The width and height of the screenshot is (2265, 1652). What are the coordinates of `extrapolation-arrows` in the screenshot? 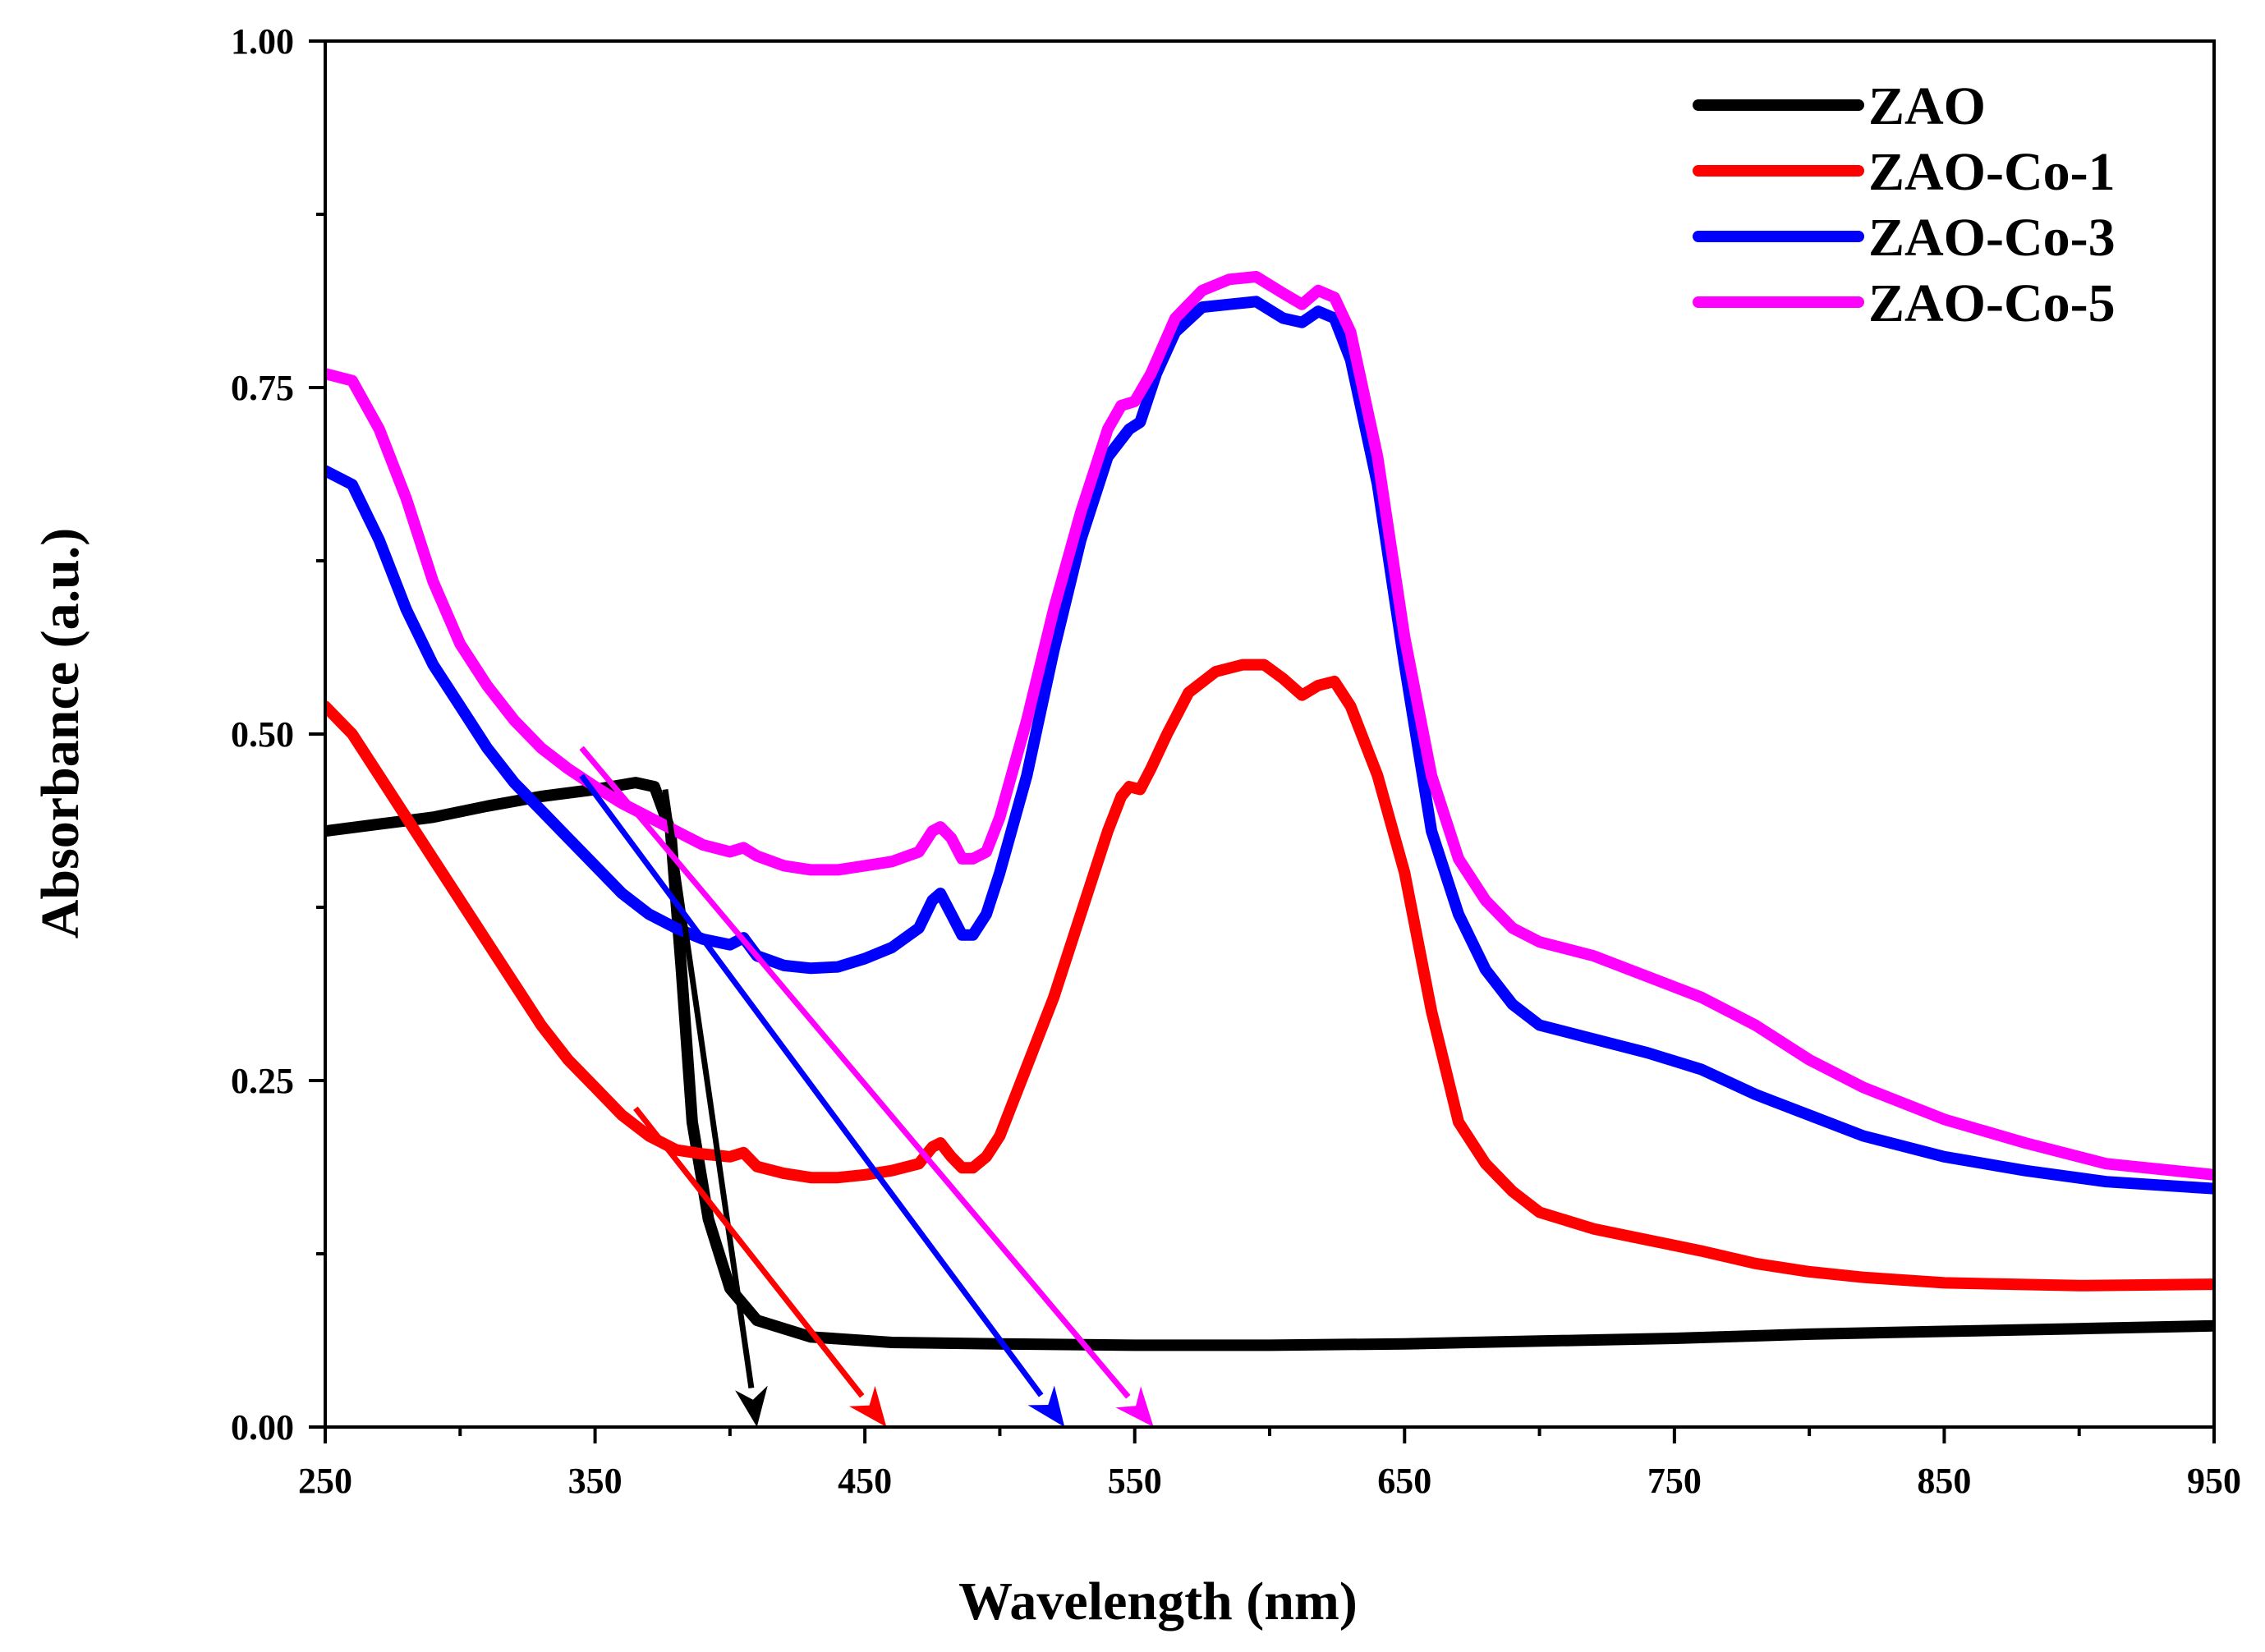 It's located at (866, 1087).